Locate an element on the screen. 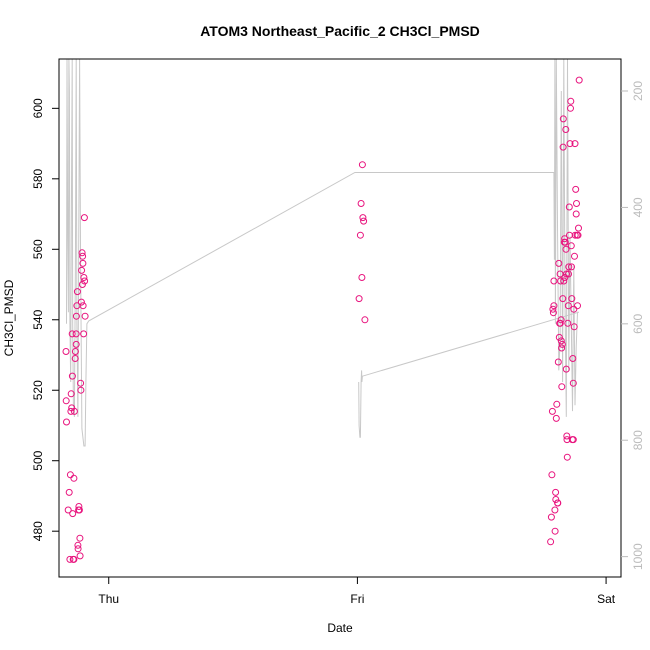 This screenshot has height=650, width=650. y2-tick-label: 800 is located at coordinates (638, 440).